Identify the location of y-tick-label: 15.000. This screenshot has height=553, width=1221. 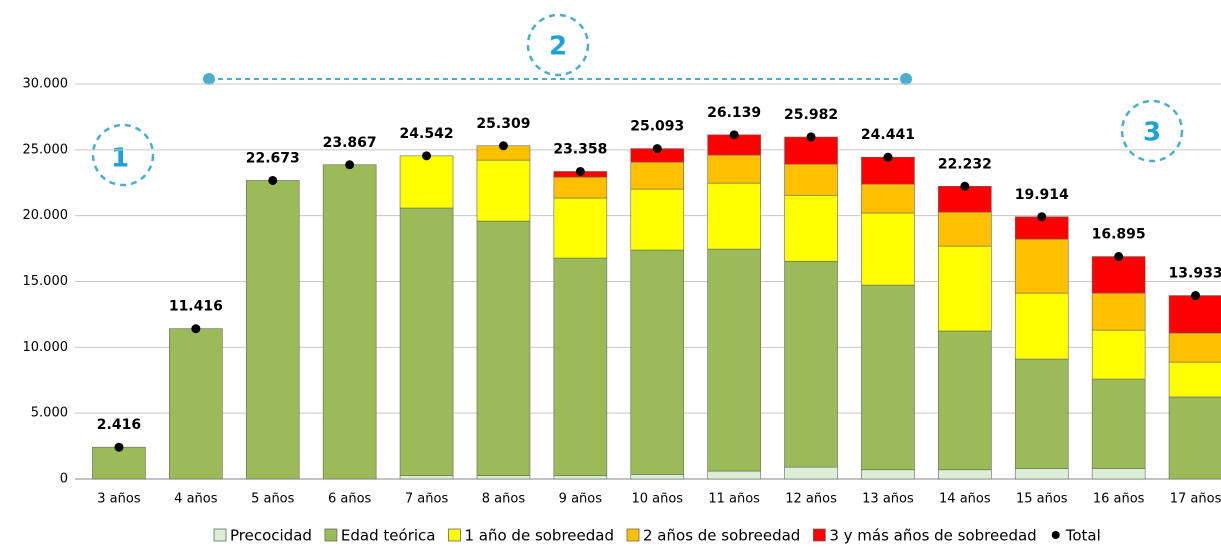
(46, 281).